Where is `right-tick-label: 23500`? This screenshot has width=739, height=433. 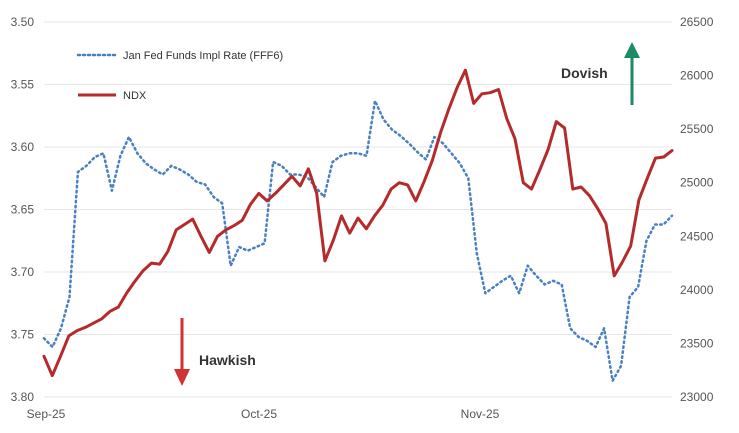 right-tick-label: 23500 is located at coordinates (697, 343).